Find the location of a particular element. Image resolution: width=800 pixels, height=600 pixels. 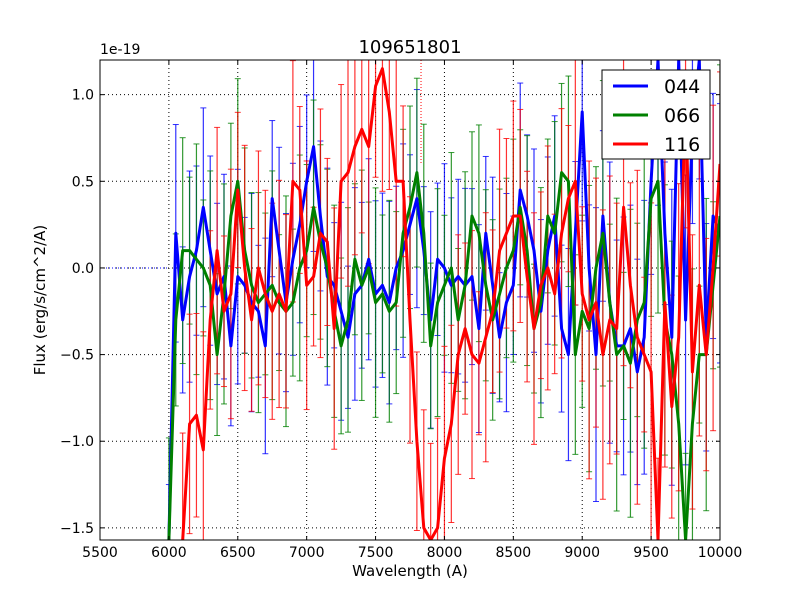

x-tick-label: 8000 is located at coordinates (445, 553).